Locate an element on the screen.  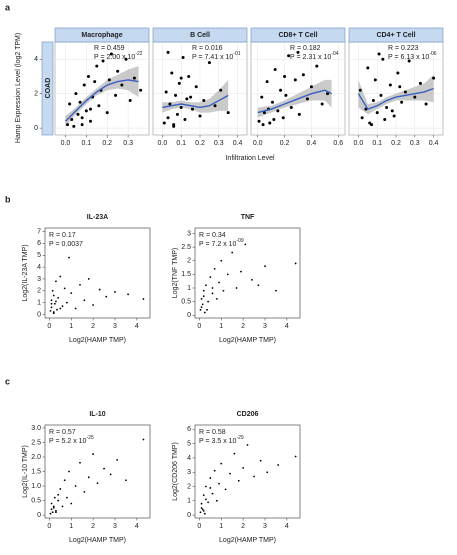
chart-title: CD206 is located at coordinates (248, 414).